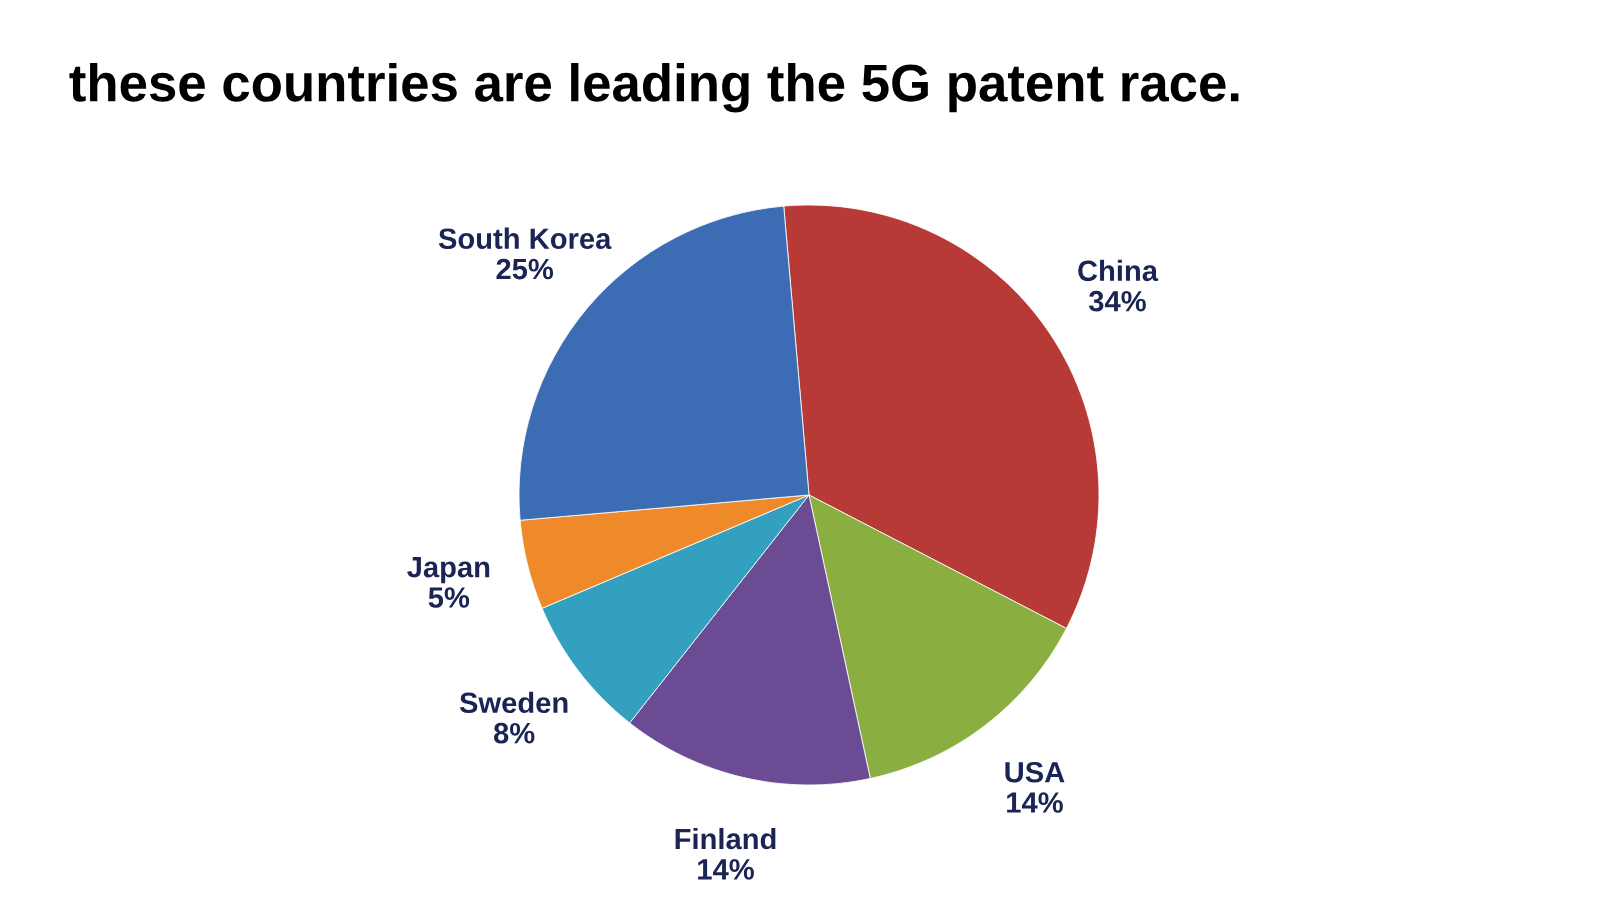 The width and height of the screenshot is (1600, 900). I want to click on slice-label: China, so click(1118, 270).